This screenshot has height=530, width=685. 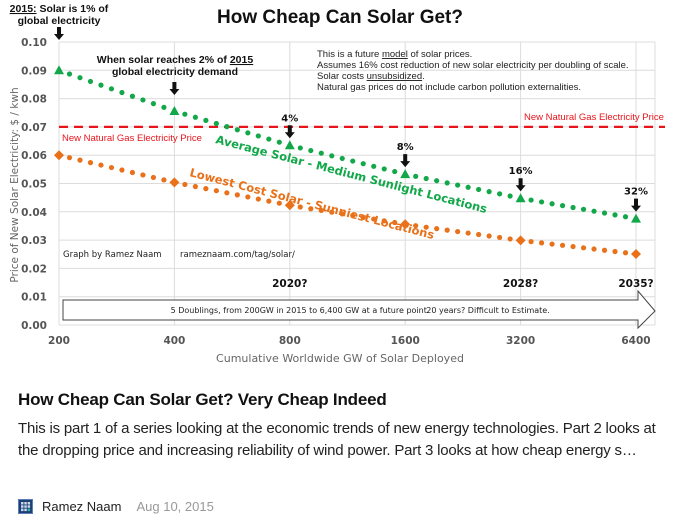 What do you see at coordinates (34, 298) in the screenshot?
I see `y-tick-label: 0.01` at bounding box center [34, 298].